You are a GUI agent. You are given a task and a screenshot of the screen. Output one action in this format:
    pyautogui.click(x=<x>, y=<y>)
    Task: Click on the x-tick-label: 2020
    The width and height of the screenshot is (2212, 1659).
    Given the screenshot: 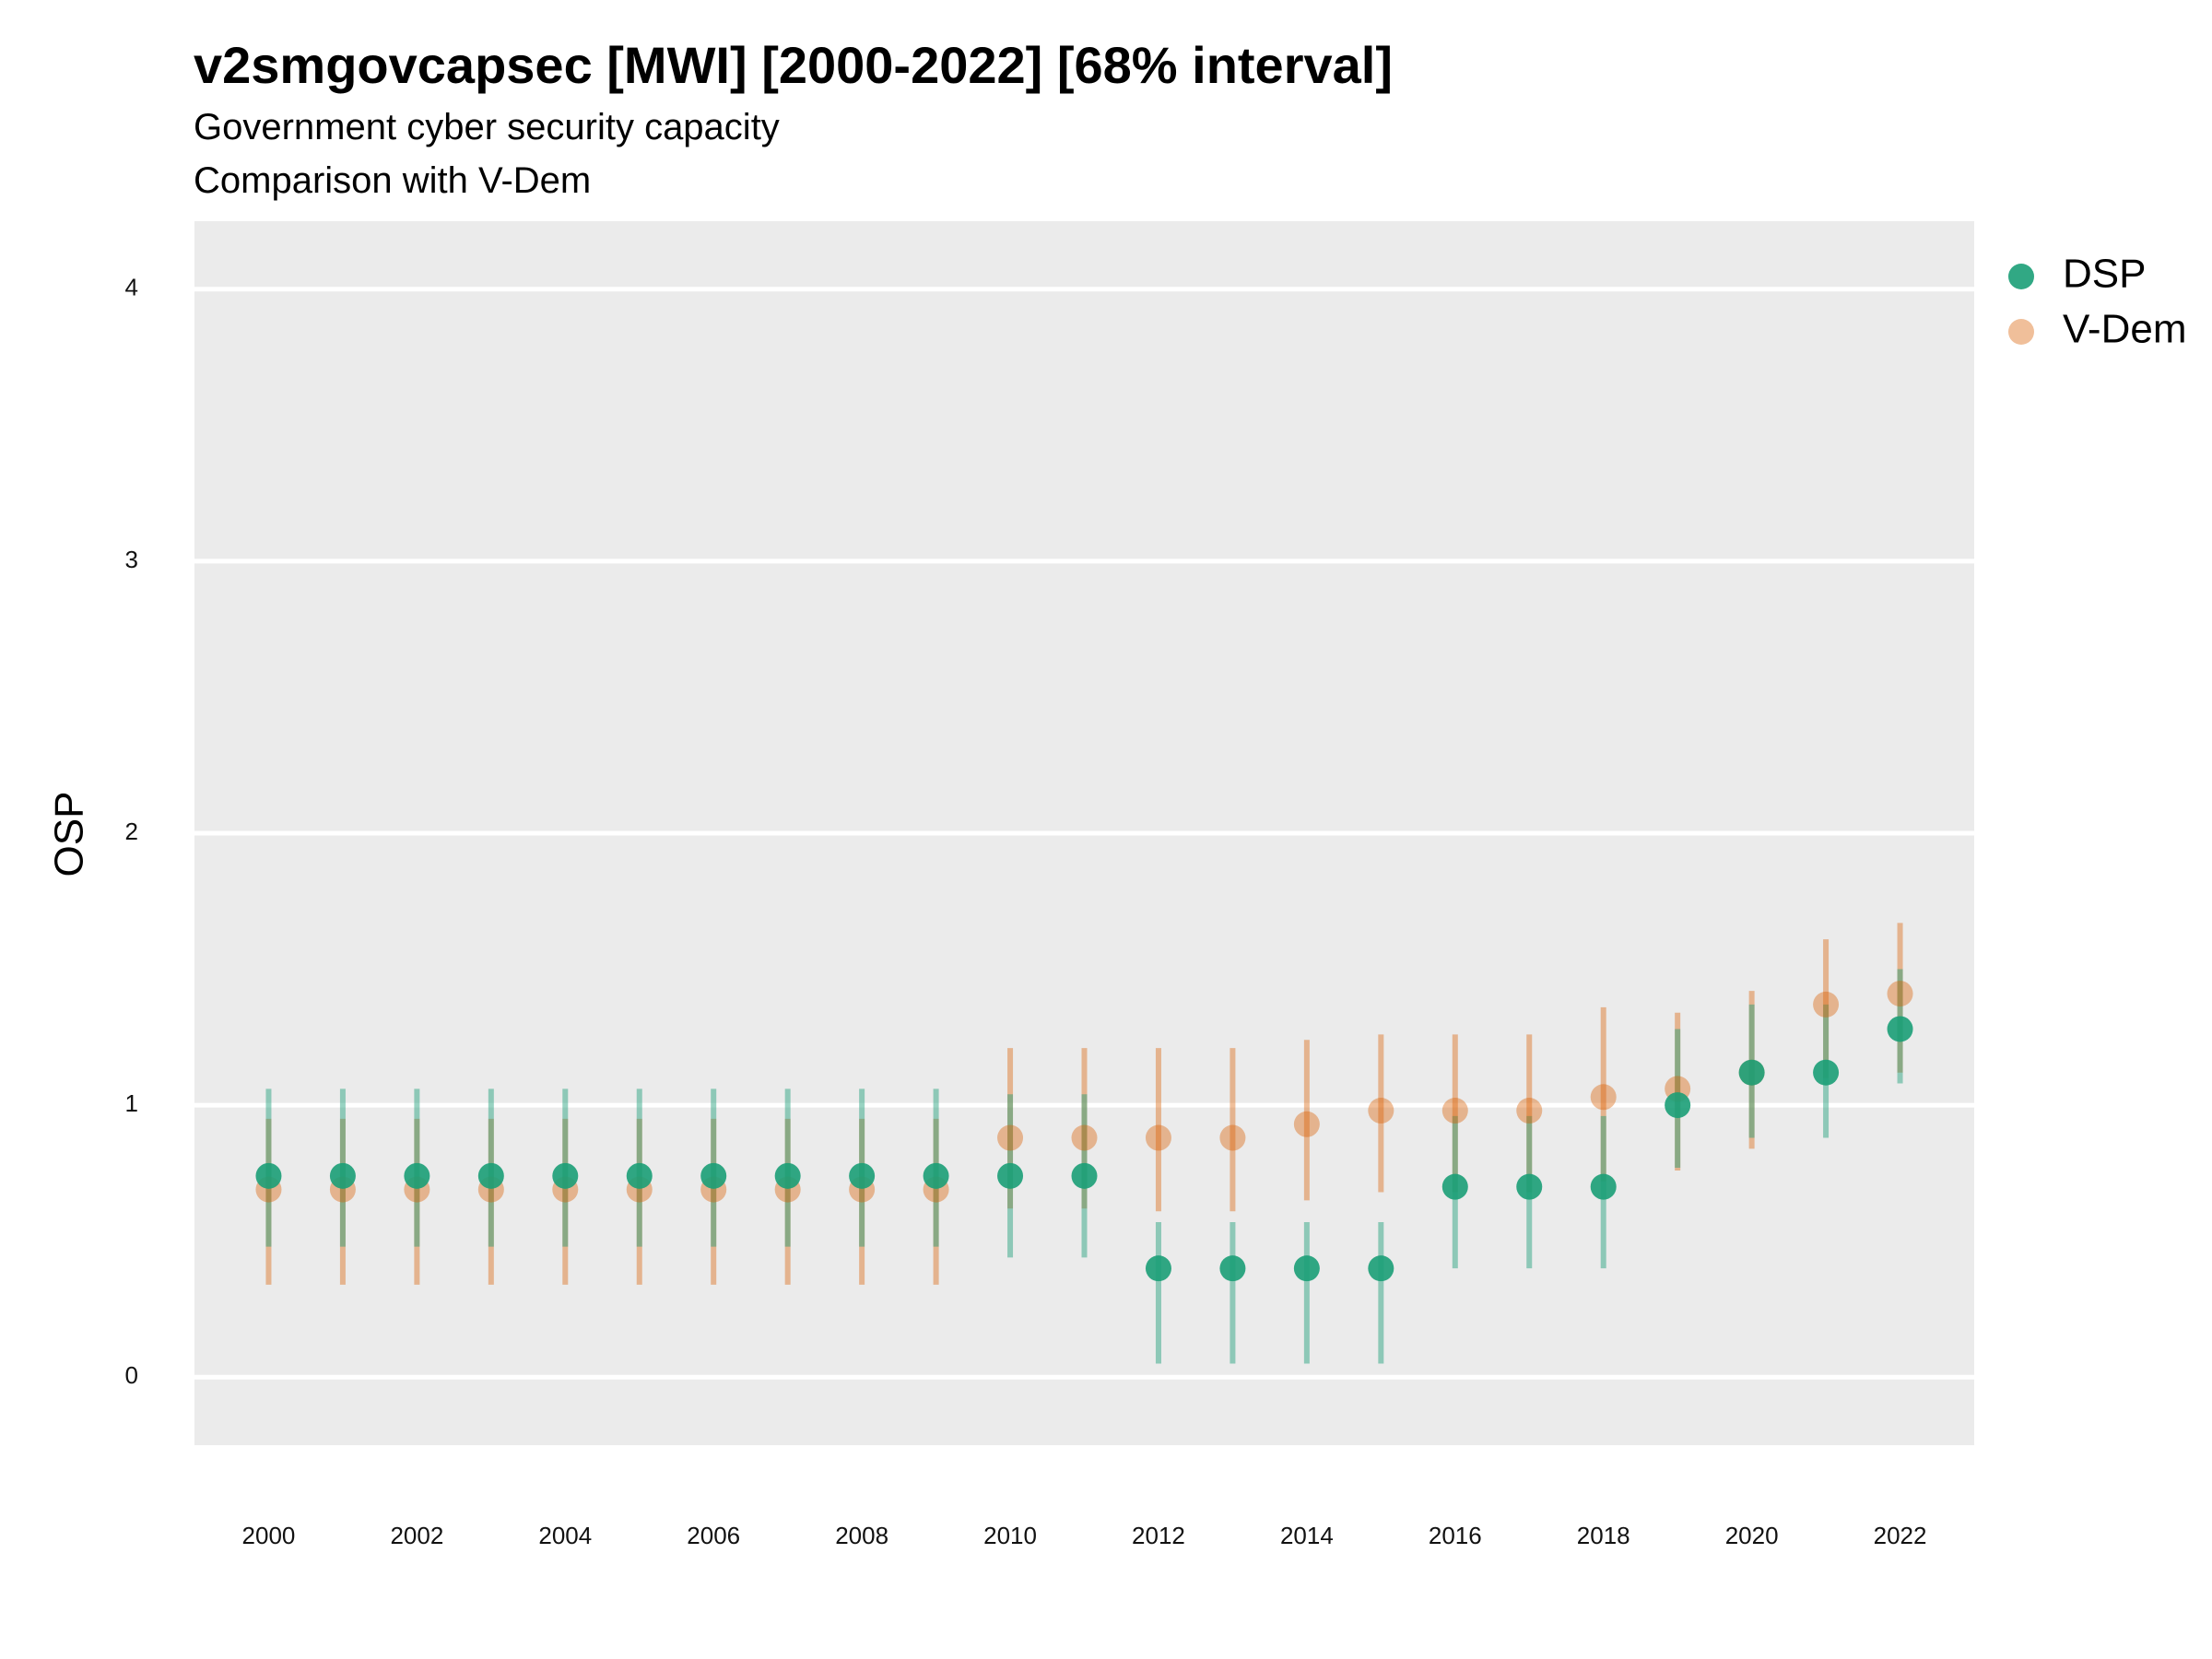 What is the action you would take?
    pyautogui.click(x=1752, y=1535)
    